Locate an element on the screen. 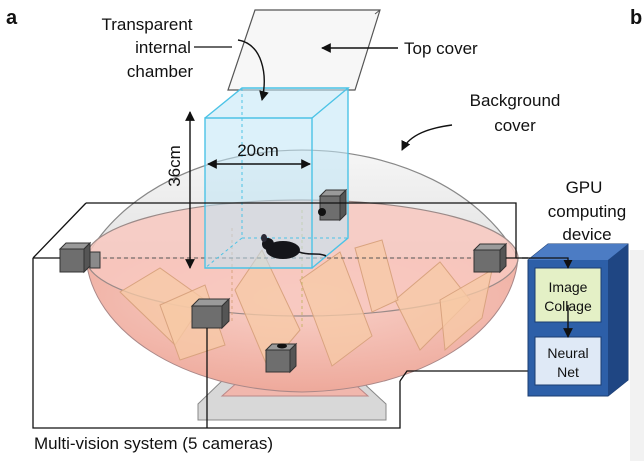  neural-net-label-1: Neural is located at coordinates (567, 353).